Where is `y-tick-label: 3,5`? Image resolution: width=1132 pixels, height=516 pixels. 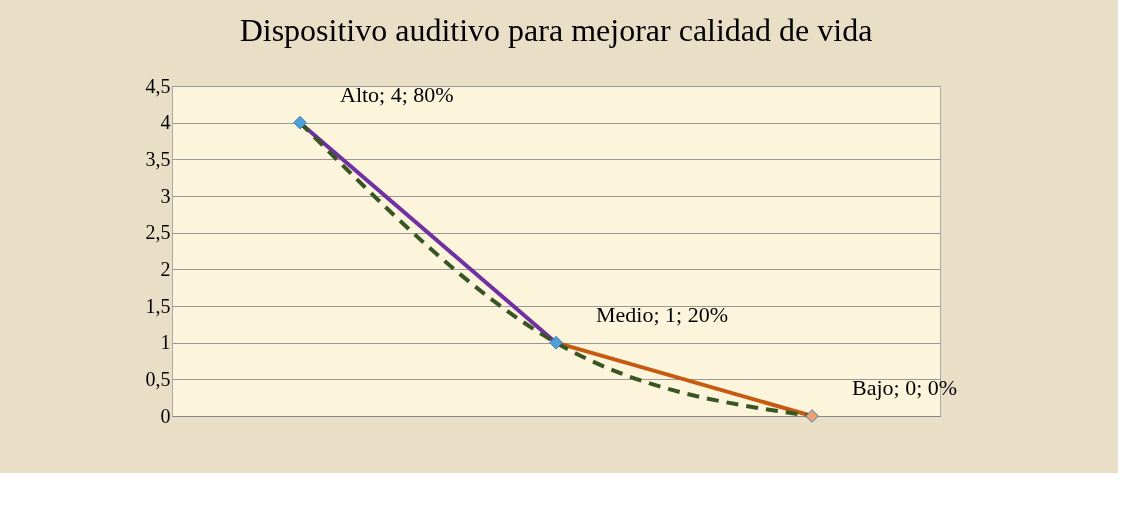
y-tick-label: 3,5 is located at coordinates (158, 158).